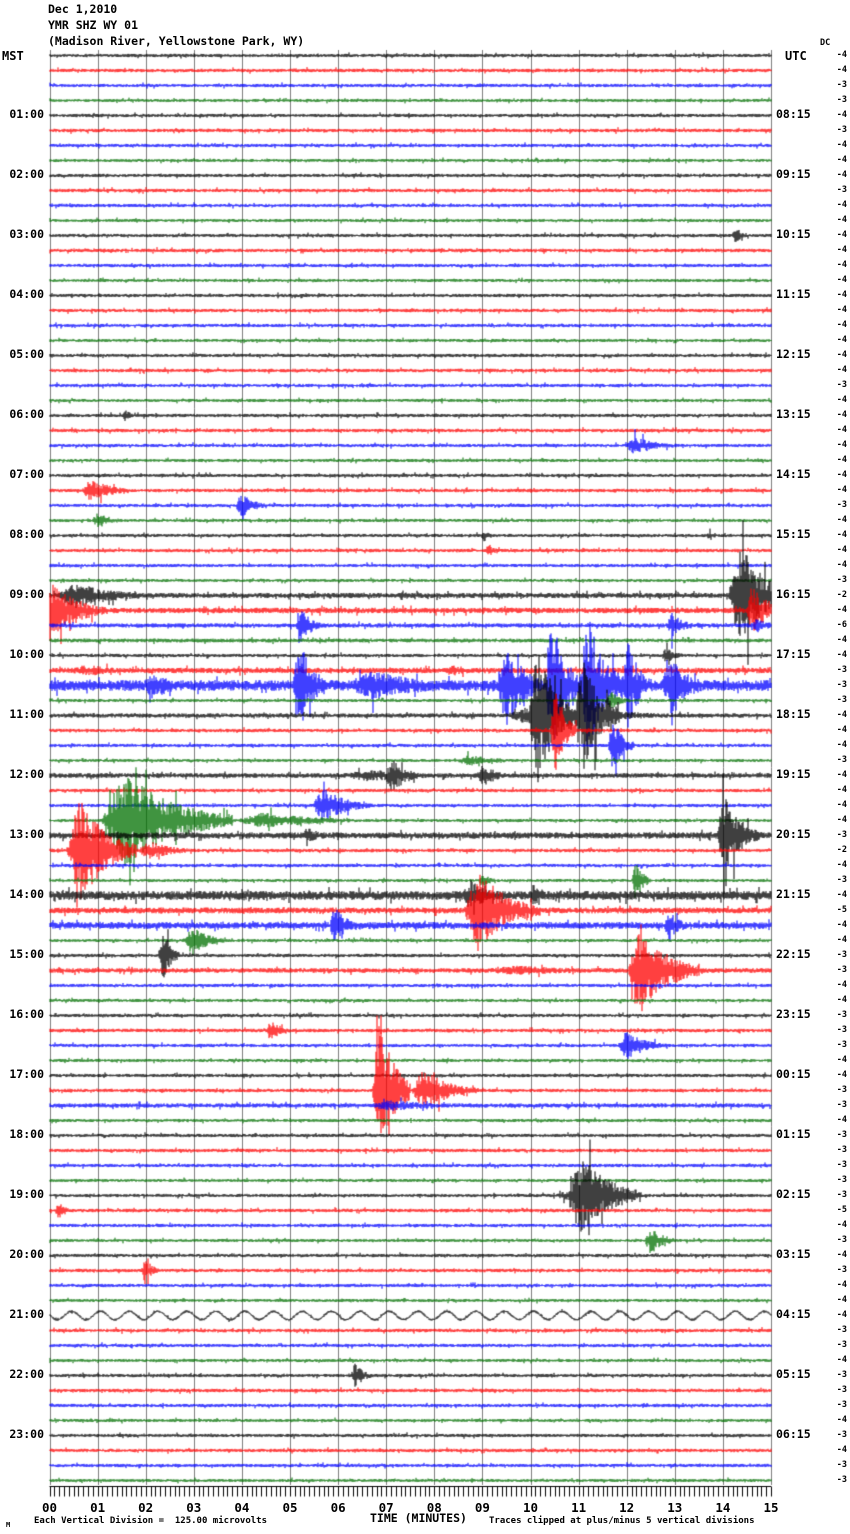  What do you see at coordinates (793, 894) in the screenshot?
I see `utc-hour-label: 21:15` at bounding box center [793, 894].